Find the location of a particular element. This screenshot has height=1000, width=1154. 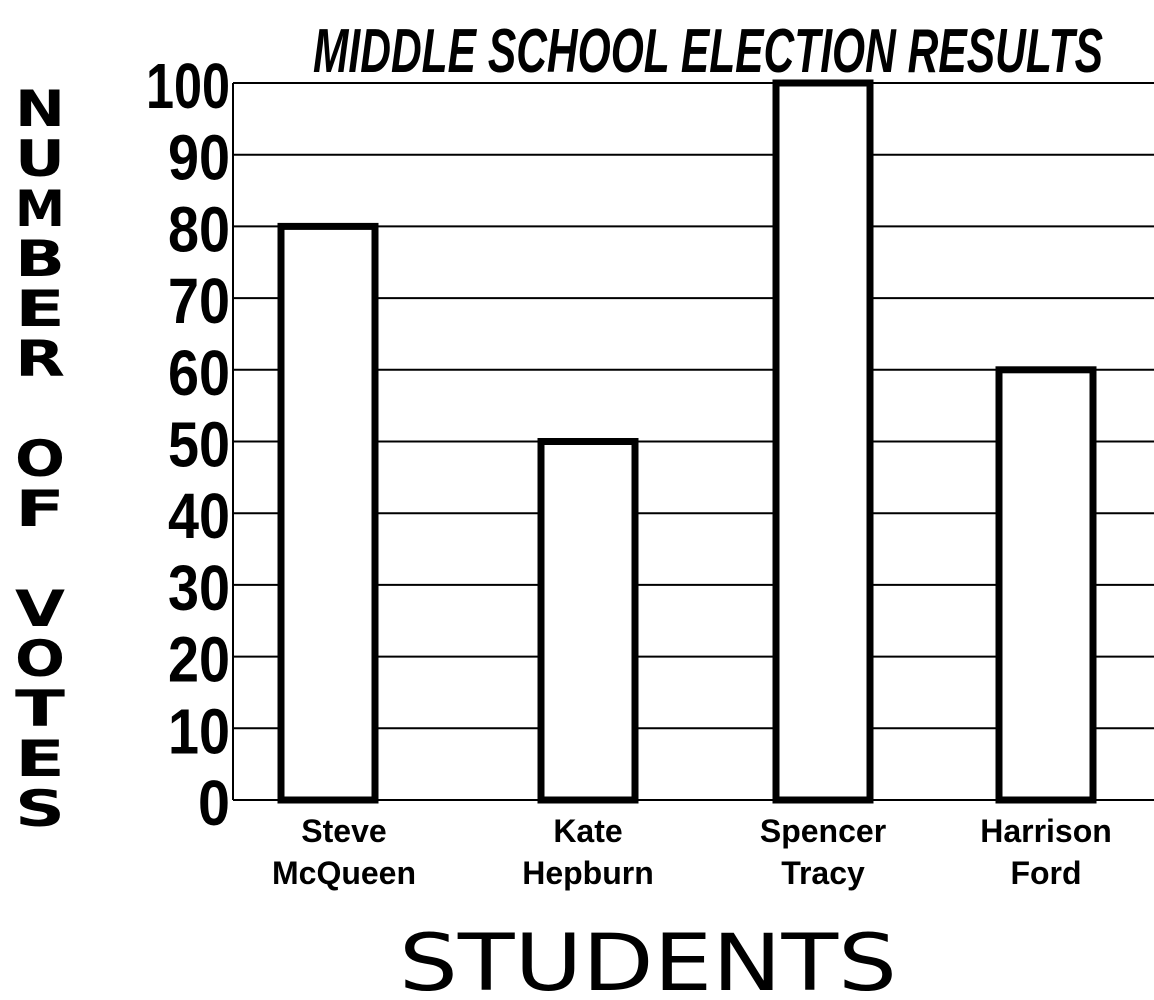

y-axis-label-letter: R is located at coordinates (40, 359).